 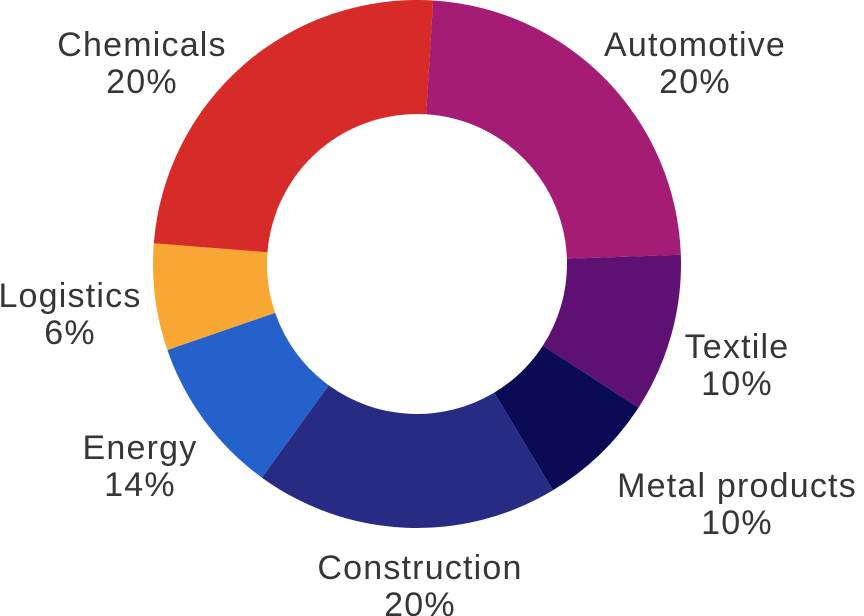 What do you see at coordinates (70, 333) in the screenshot?
I see `slice-label-percent: 6%` at bounding box center [70, 333].